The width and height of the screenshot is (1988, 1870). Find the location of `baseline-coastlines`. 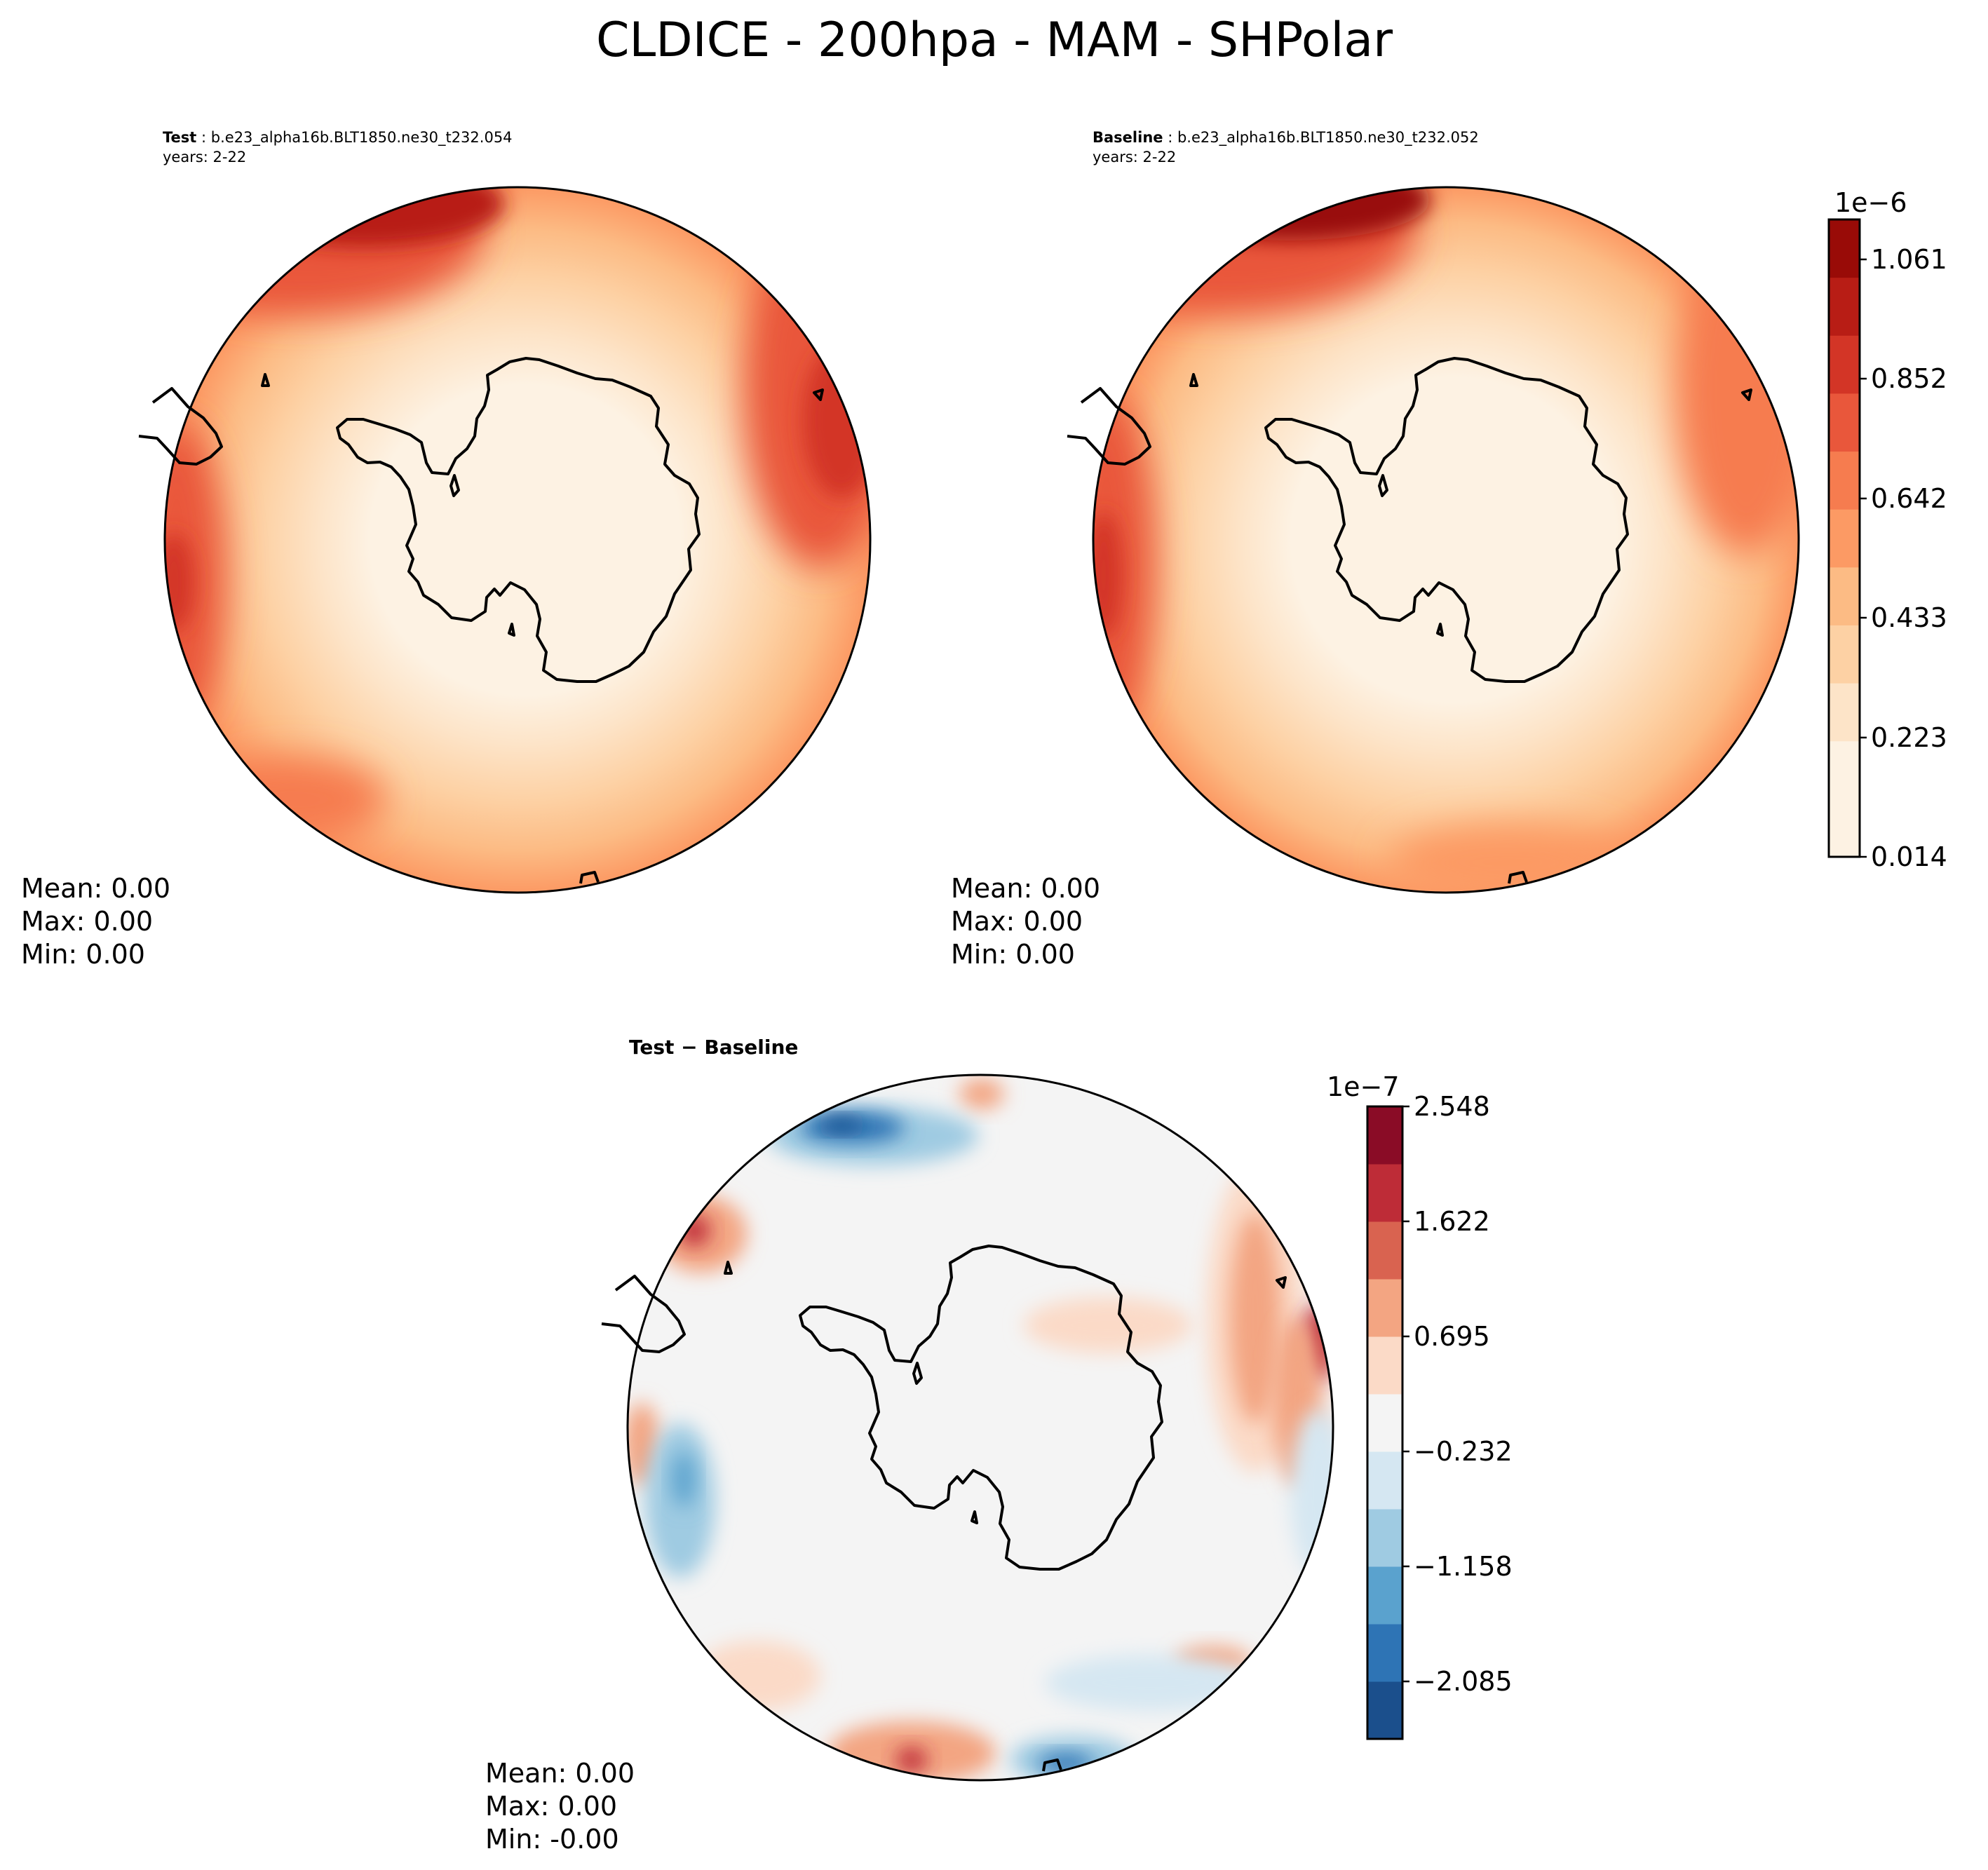

baseline-coastlines is located at coordinates (1409, 620).